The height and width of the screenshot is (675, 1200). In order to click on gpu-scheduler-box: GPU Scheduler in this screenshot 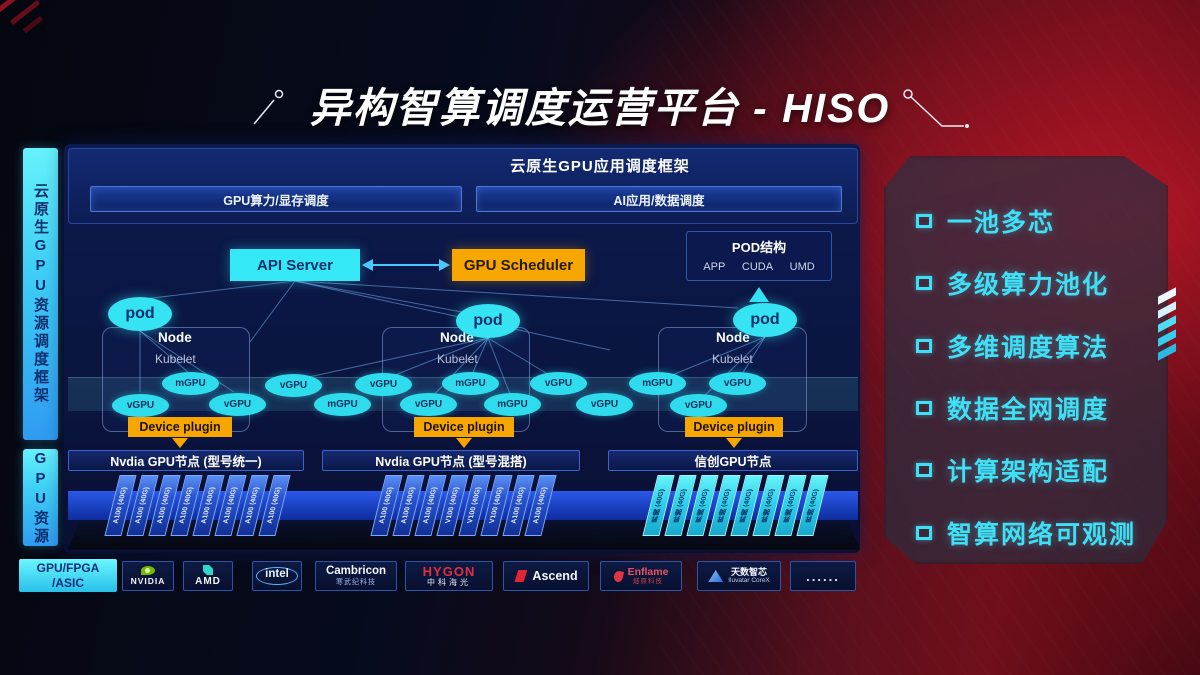, I will do `click(518, 265)`.